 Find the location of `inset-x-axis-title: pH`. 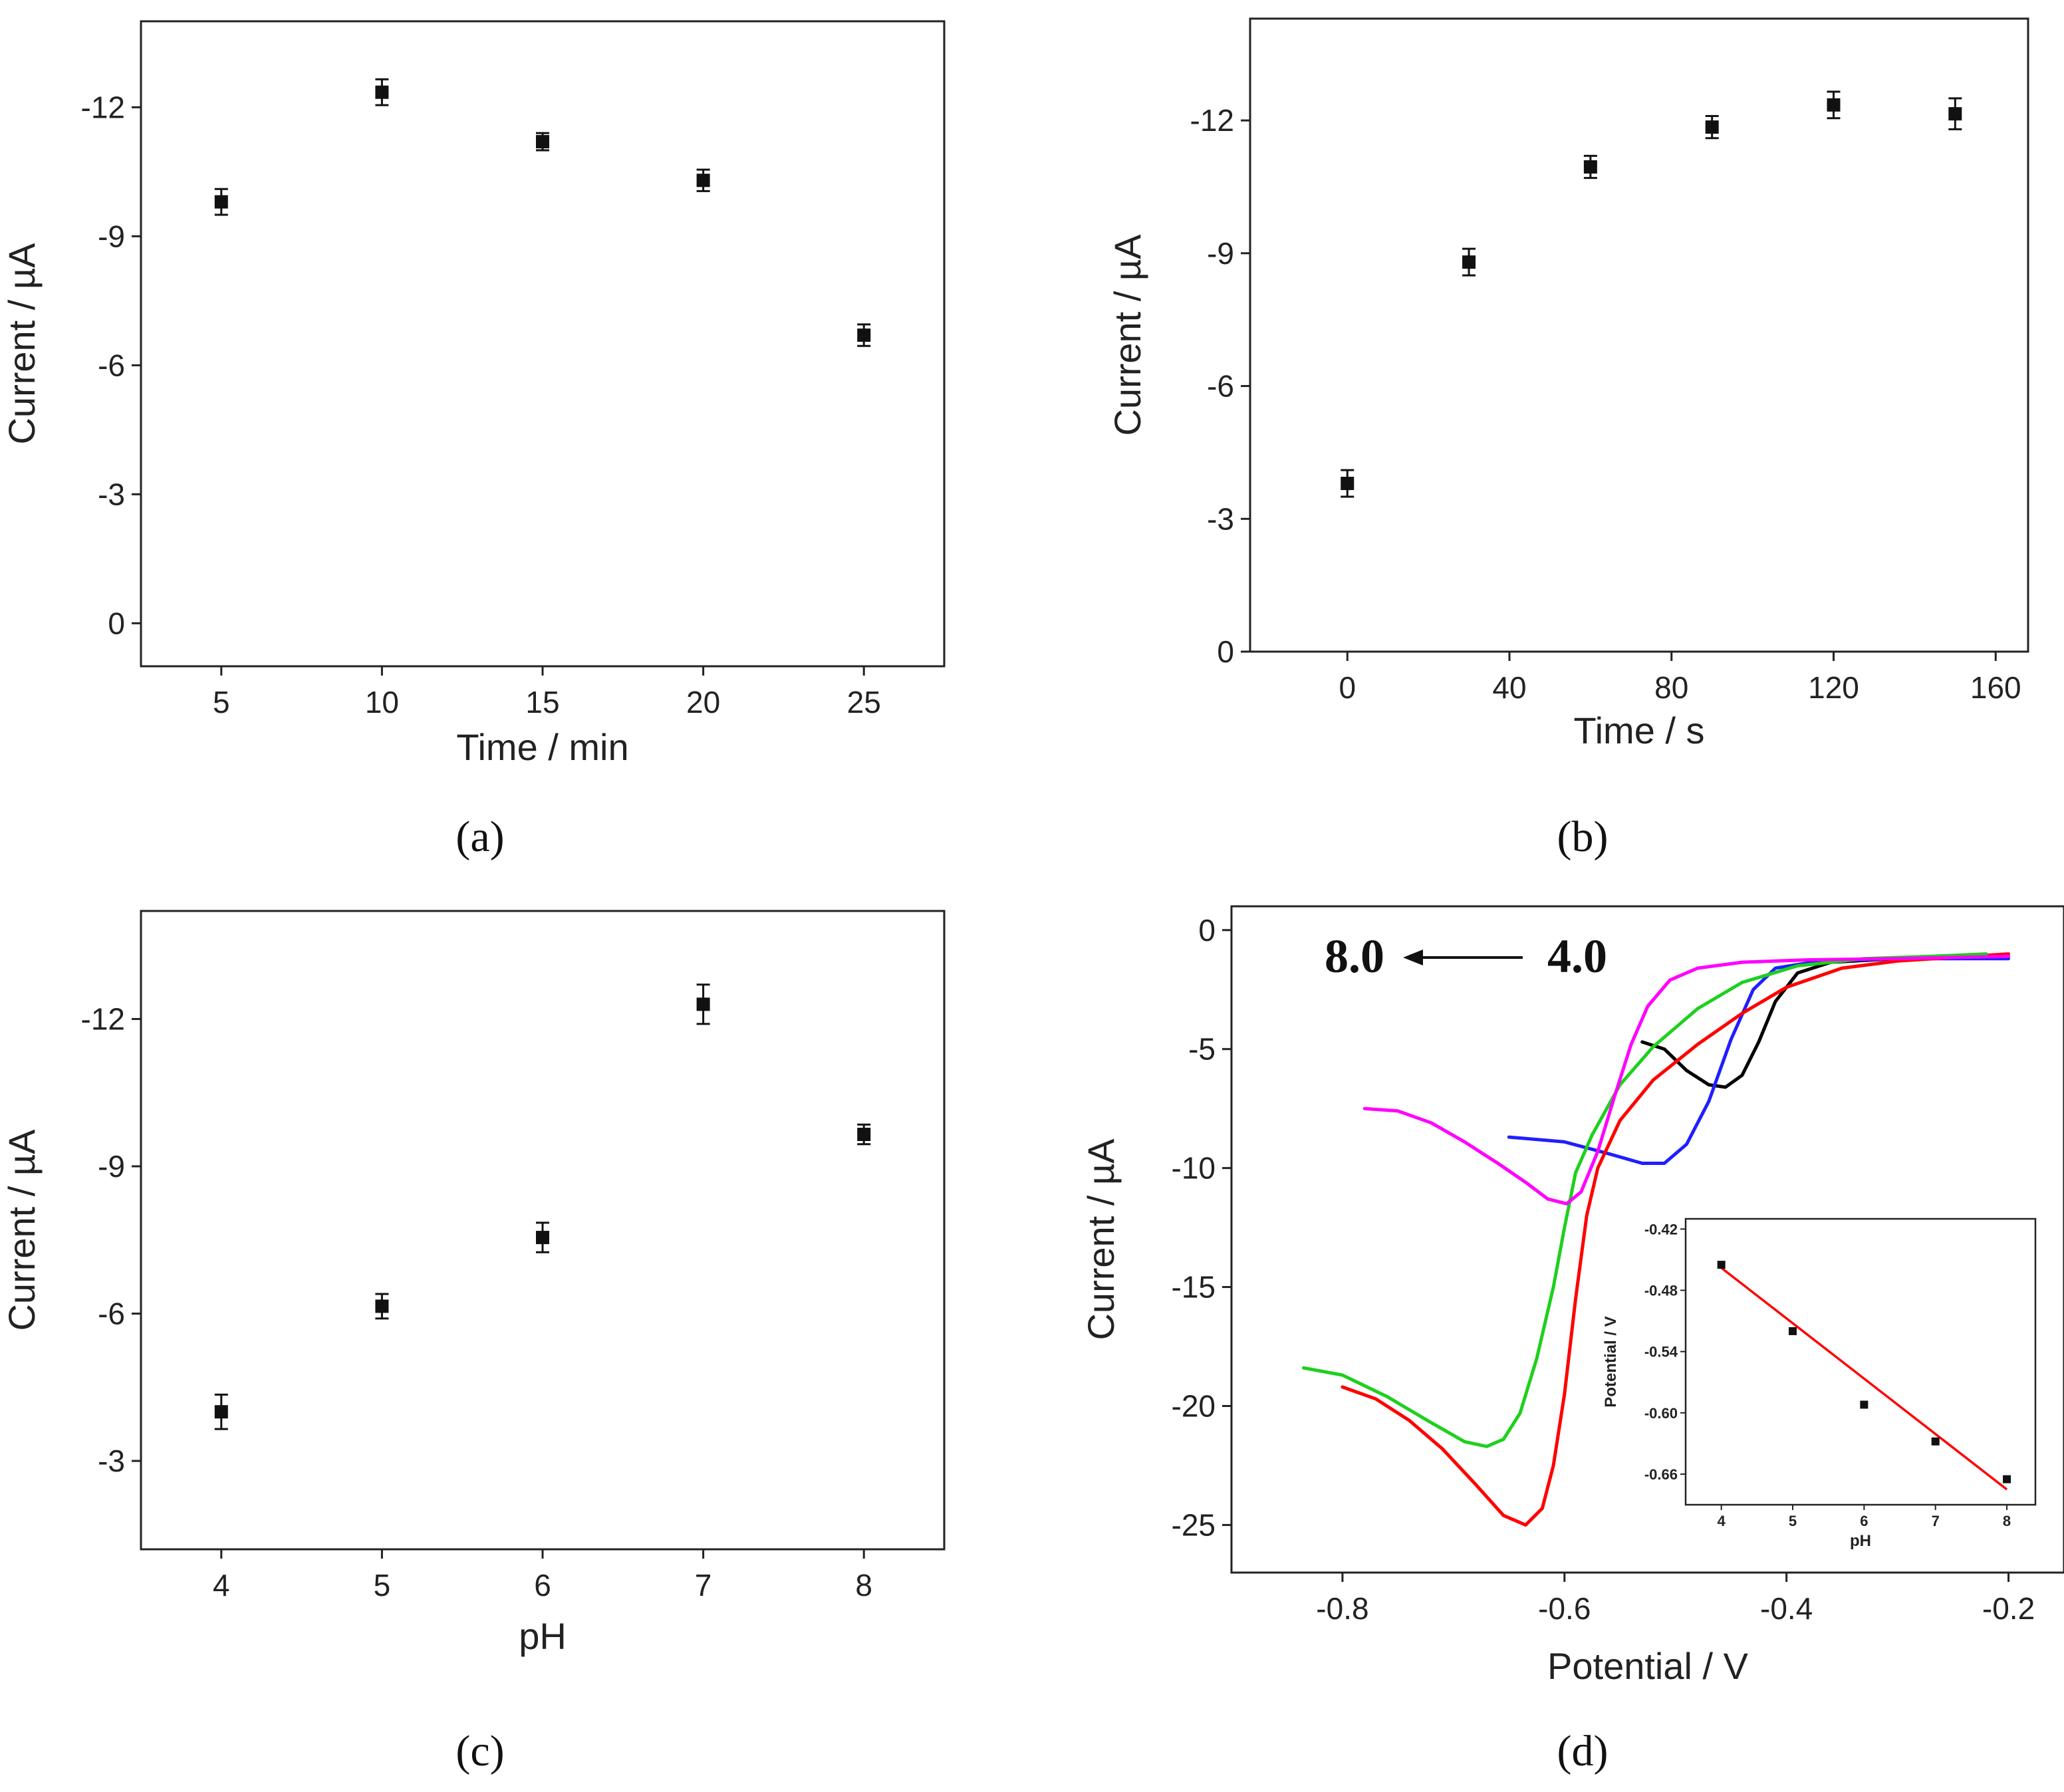

inset-x-axis-title: pH is located at coordinates (1860, 1541).